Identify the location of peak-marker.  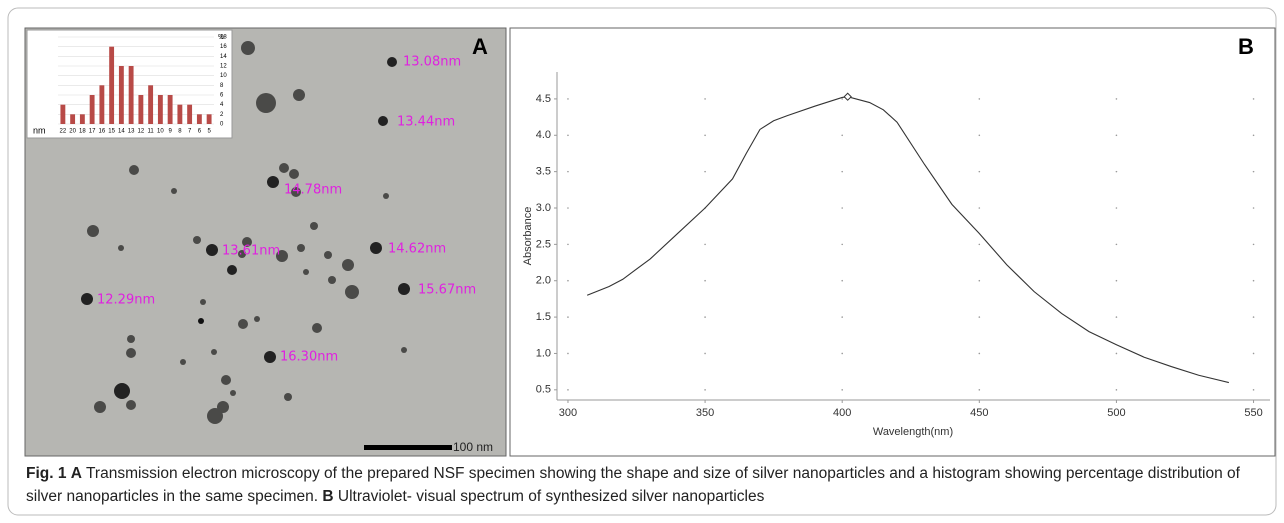
(847, 96).